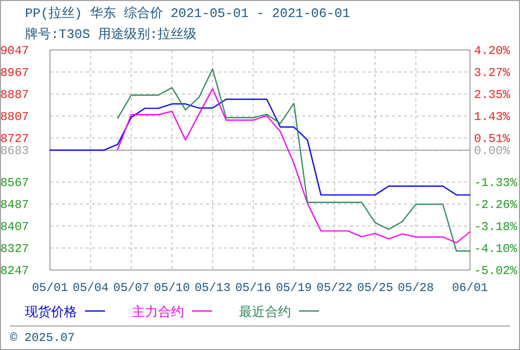  Describe the element at coordinates (496, 249) in the screenshot. I see `y2-tick-label: -4.10%` at that location.